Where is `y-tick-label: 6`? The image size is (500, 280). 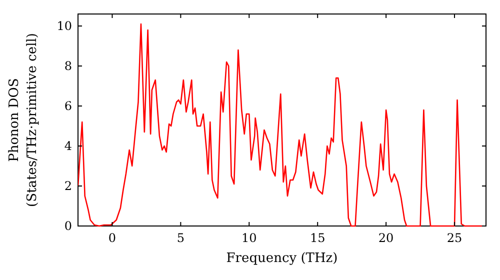 y-tick-label: 6 is located at coordinates (68, 106).